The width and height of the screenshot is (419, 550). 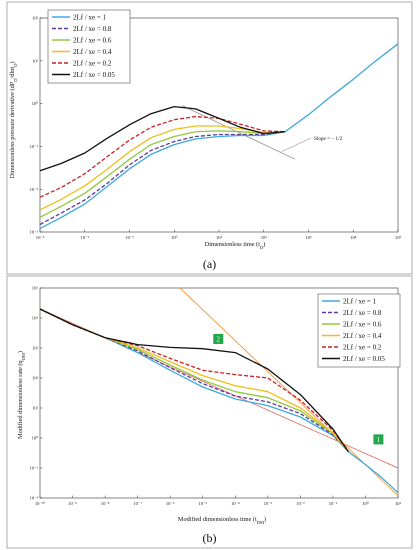 I want to click on slope-annotation: Slope = − 1/2, so click(x=328, y=139).